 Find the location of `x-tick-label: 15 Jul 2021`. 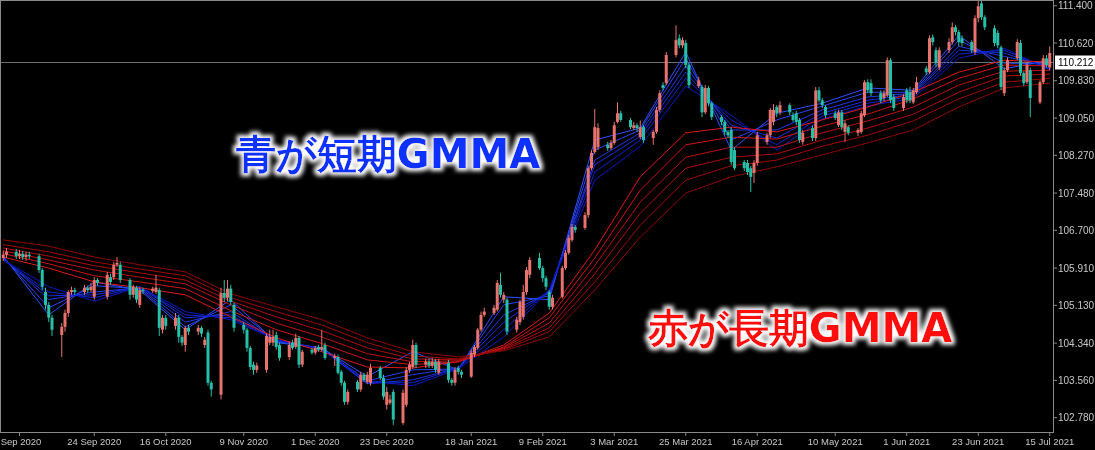

x-tick-label: 15 Jul 2021 is located at coordinates (1050, 441).